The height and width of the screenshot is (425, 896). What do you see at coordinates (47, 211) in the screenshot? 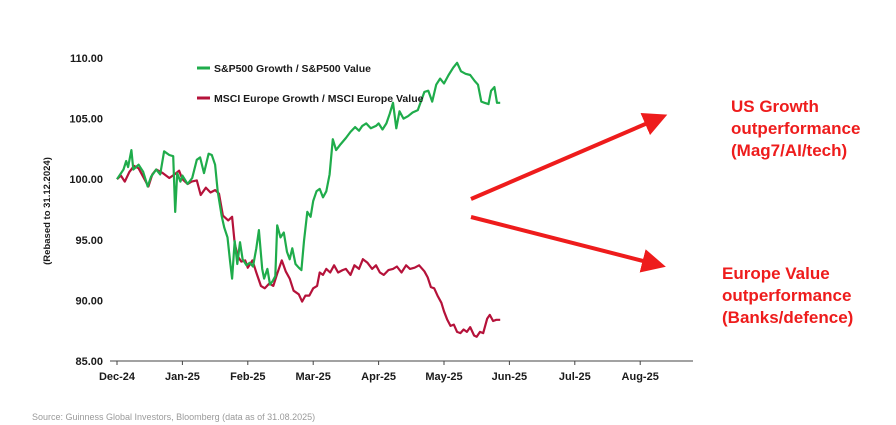
I see `y-axis-title: (Rebased to 31.12.2024)` at bounding box center [47, 211].